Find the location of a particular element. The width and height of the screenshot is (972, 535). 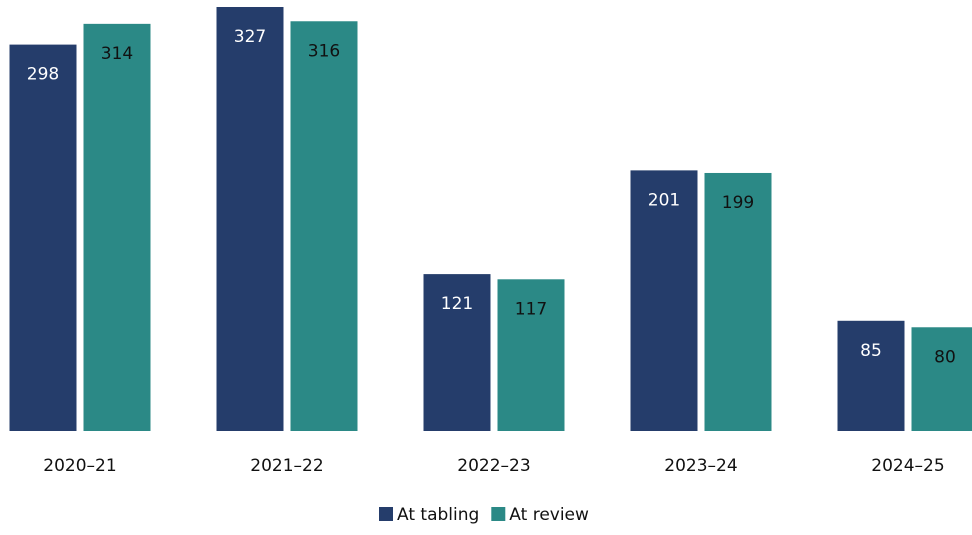

x-tick-label: 2024–25 is located at coordinates (907, 466).